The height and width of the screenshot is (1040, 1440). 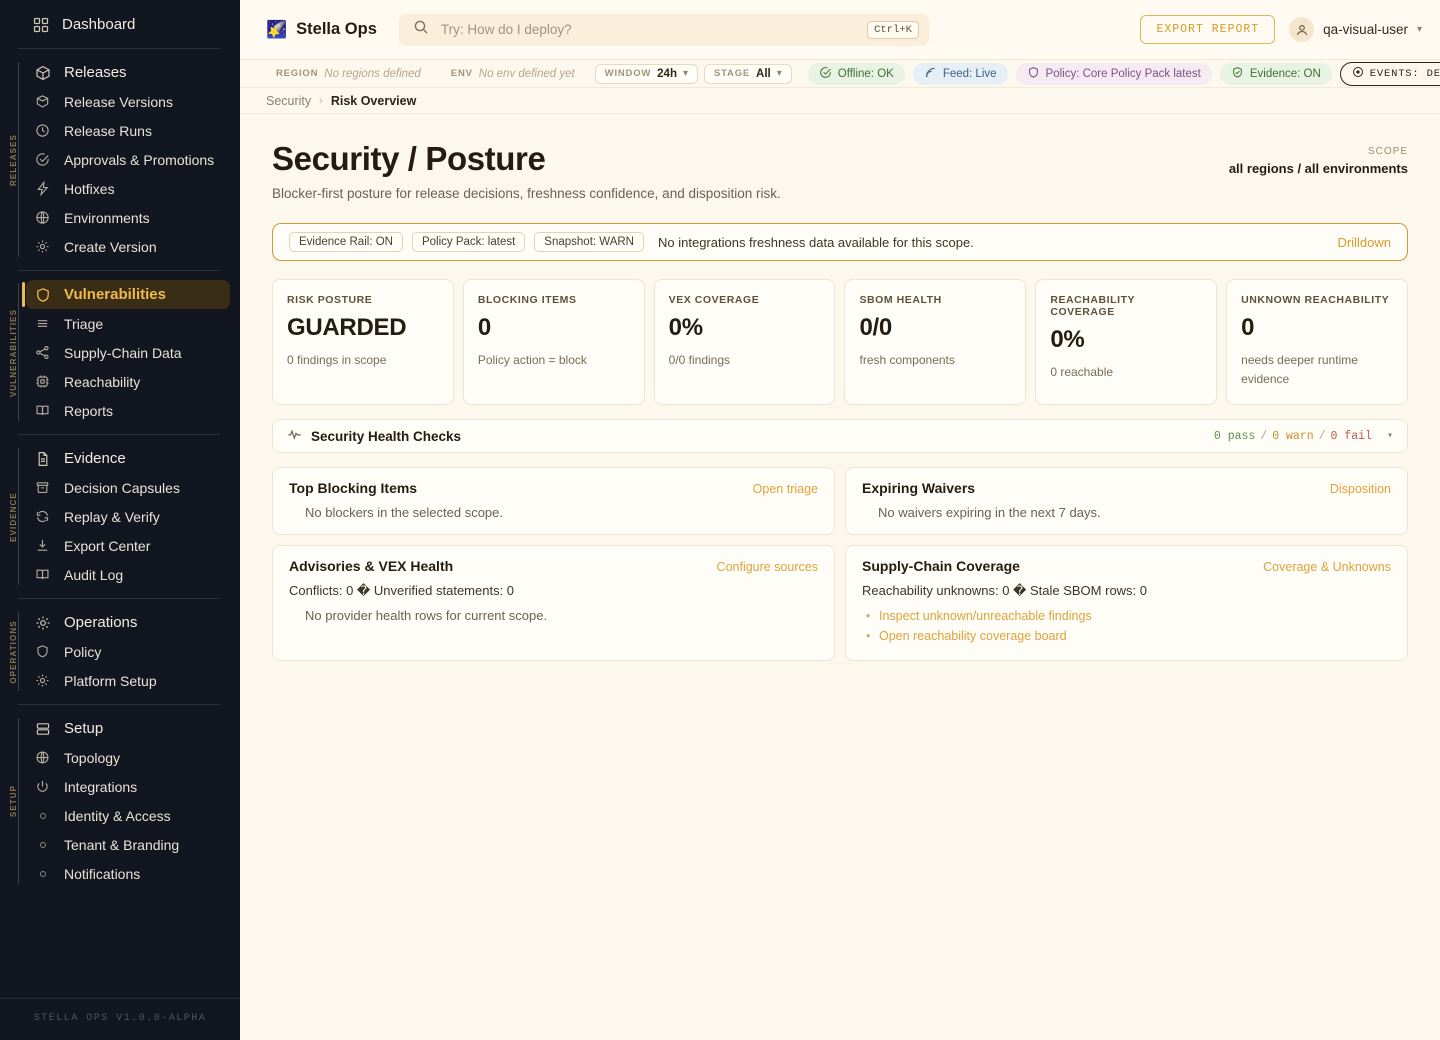 I want to click on chevron-right-icon: ›, so click(x=321, y=100).